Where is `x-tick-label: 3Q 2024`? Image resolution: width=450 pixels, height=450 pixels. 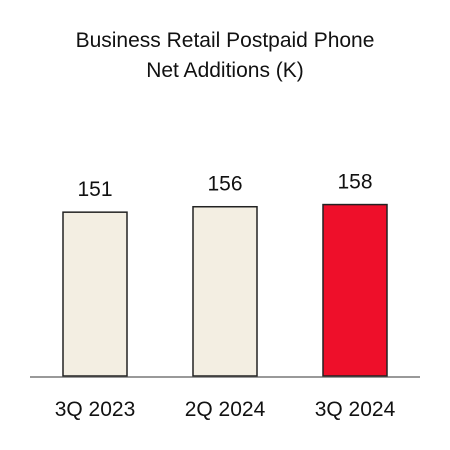 x-tick-label: 3Q 2024 is located at coordinates (355, 409).